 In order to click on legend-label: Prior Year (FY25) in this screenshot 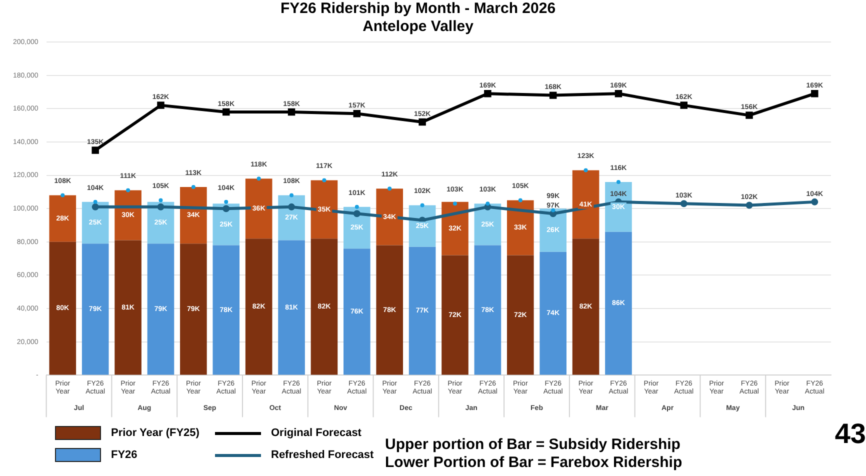, I will do `click(155, 433)`.